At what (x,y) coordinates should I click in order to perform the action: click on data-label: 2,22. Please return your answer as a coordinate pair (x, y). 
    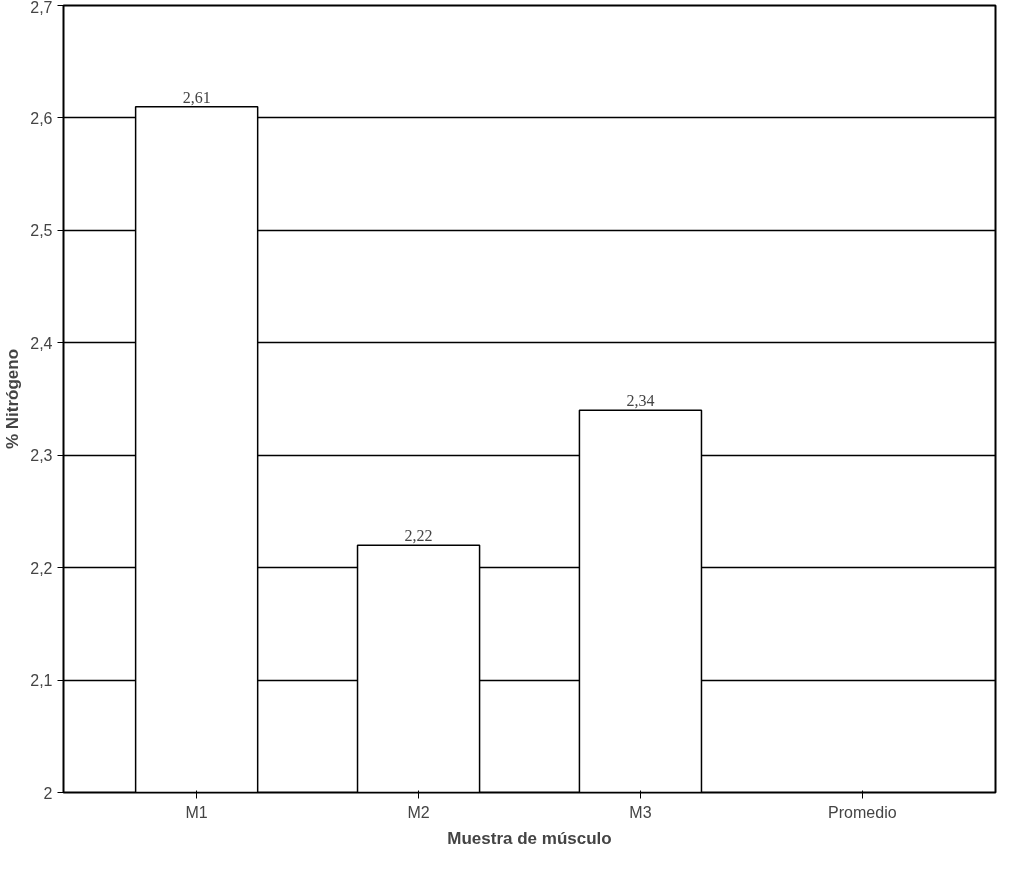
    Looking at the image, I should click on (418, 536).